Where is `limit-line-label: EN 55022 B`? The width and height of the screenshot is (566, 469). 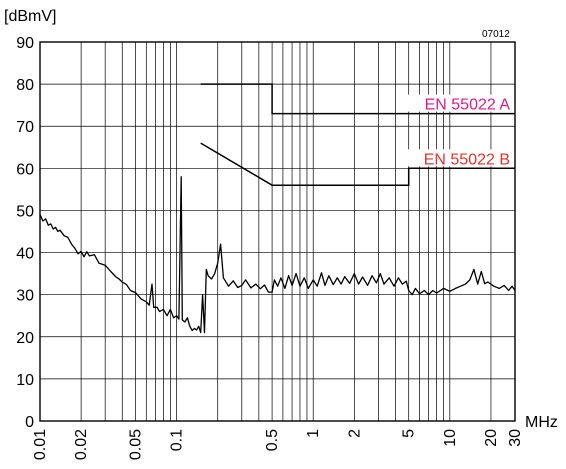 limit-line-label: EN 55022 B is located at coordinates (467, 159).